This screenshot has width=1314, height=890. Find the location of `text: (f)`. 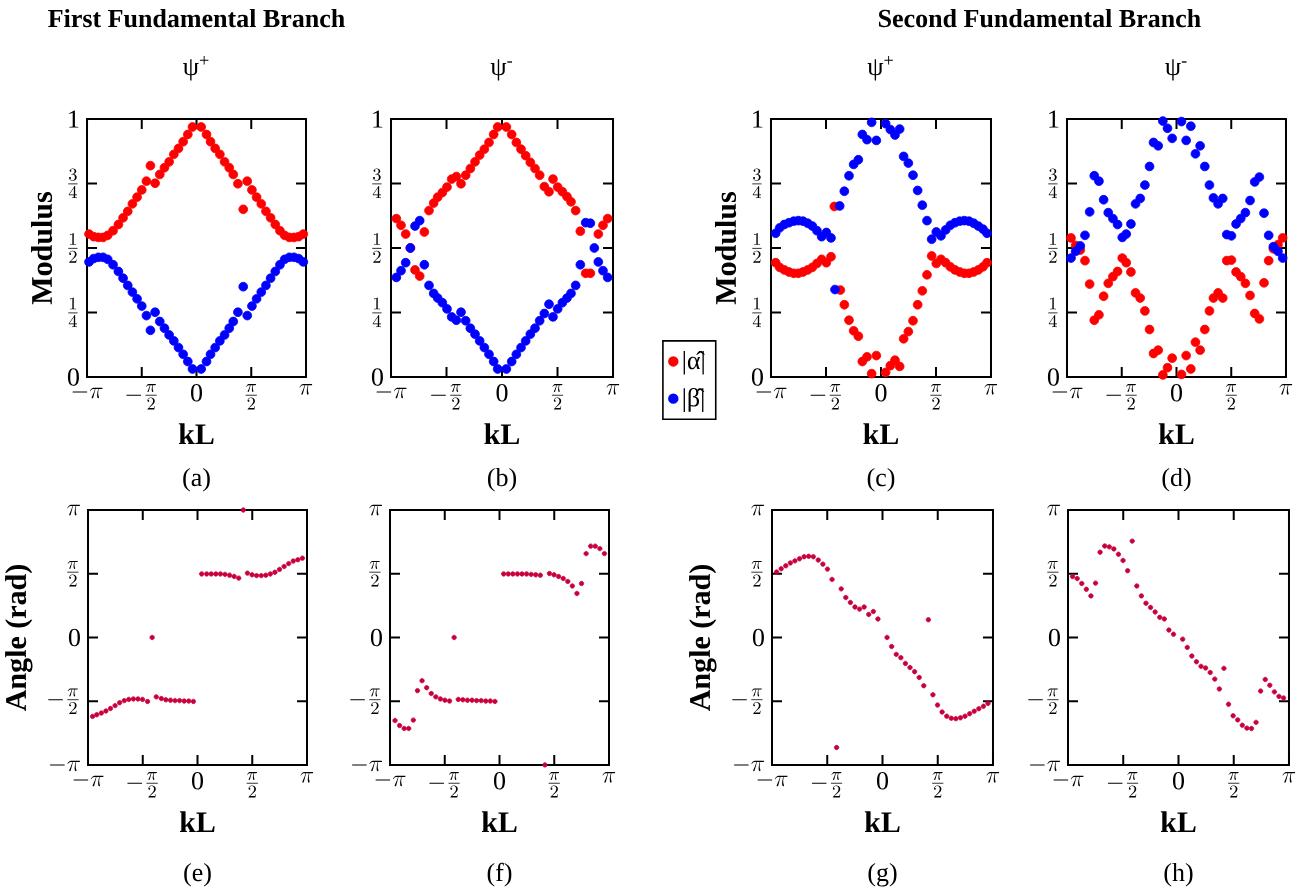

text: (f) is located at coordinates (499, 874).